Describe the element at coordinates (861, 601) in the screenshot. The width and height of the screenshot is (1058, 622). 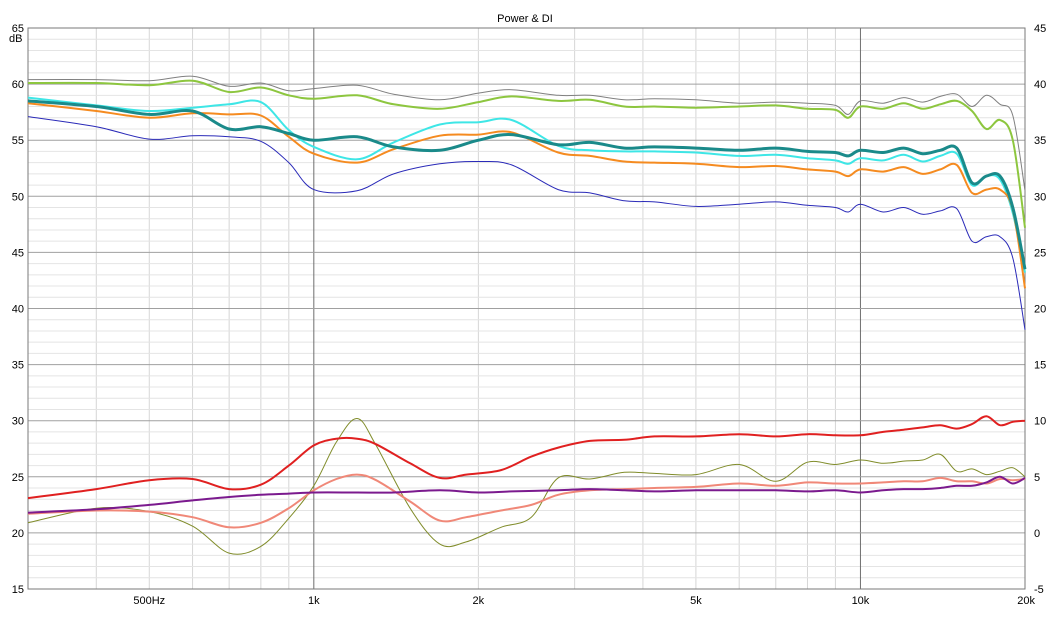
I see `x-tick-label: 10k` at that location.